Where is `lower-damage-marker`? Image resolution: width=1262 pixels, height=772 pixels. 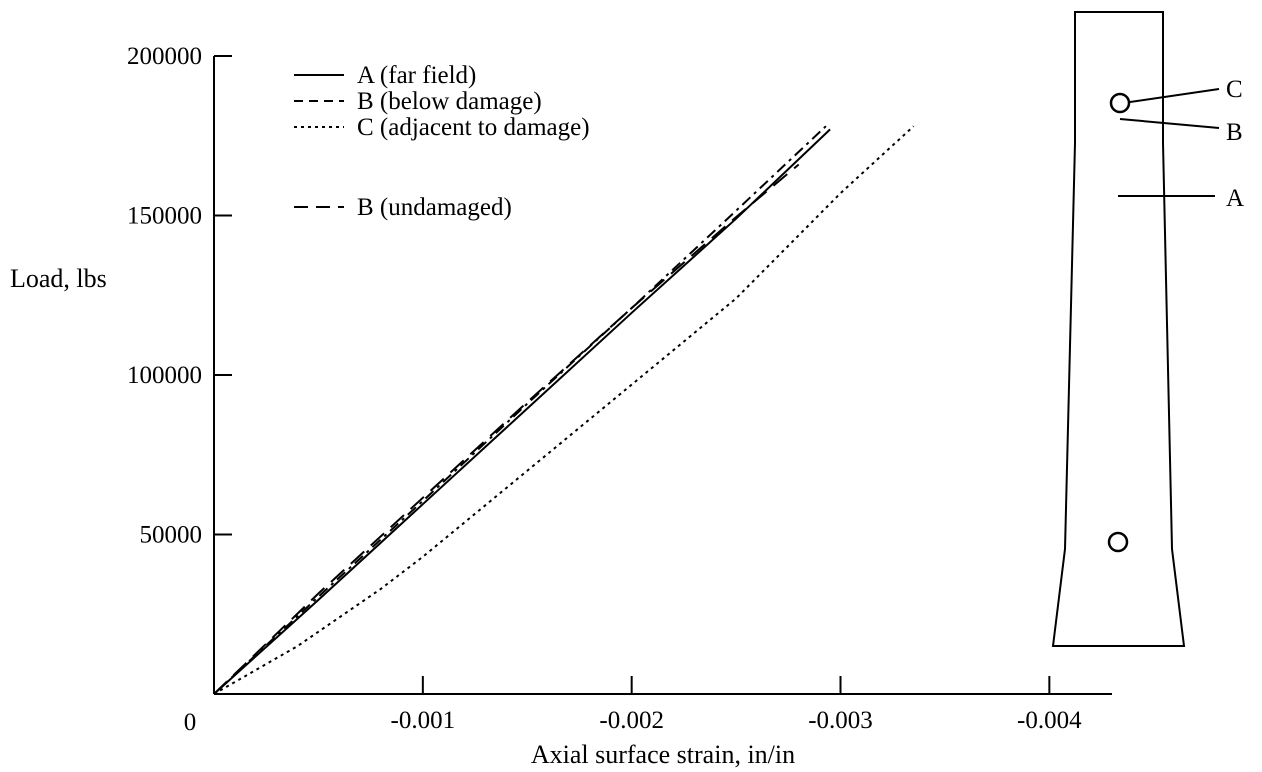 lower-damage-marker is located at coordinates (1118, 542).